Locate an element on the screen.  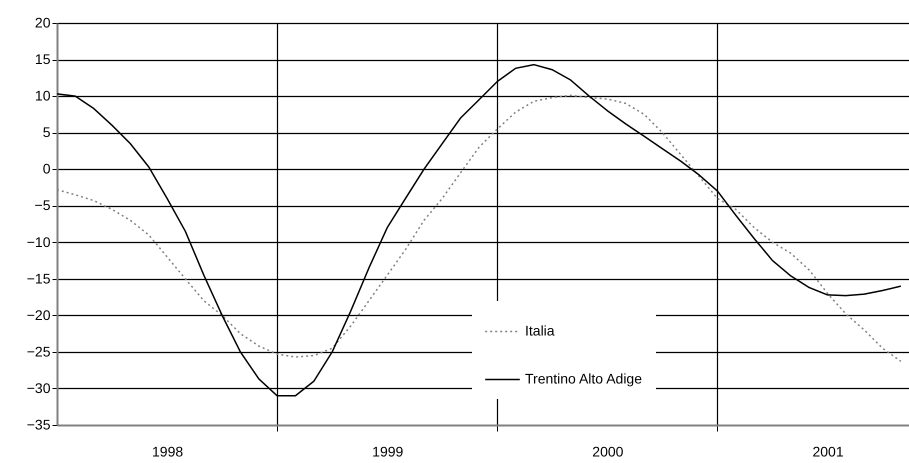
y-tick-label: 20 is located at coordinates (42, 22).